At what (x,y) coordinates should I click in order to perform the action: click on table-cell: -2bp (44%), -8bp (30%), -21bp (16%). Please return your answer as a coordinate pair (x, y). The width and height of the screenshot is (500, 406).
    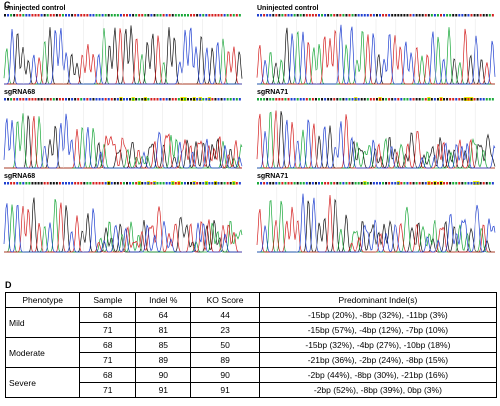
    Looking at the image, I should click on (378, 375).